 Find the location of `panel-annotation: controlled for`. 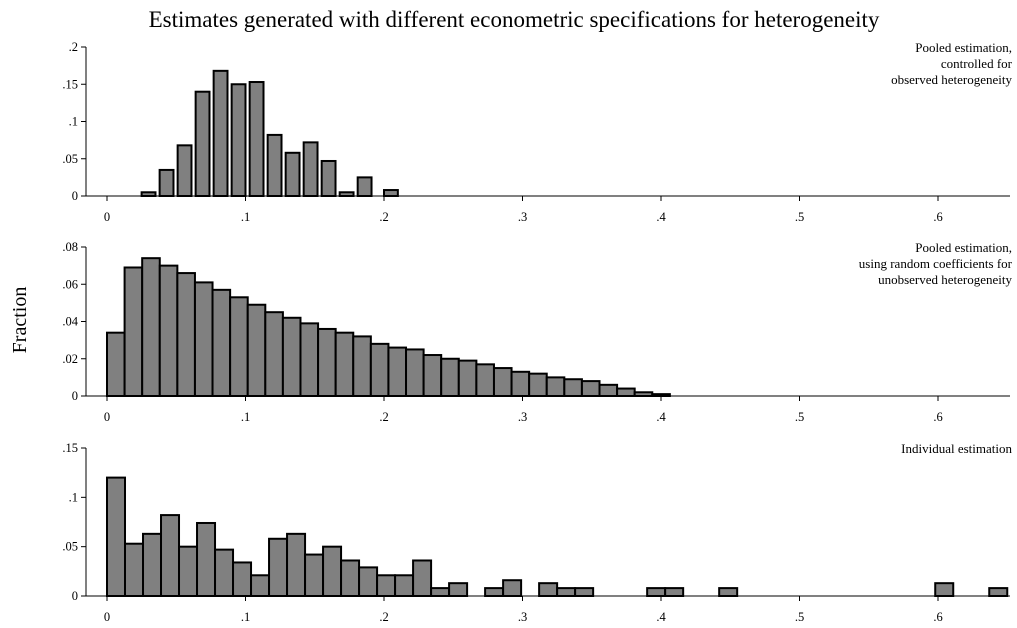

panel-annotation: controlled for is located at coordinates (977, 63).